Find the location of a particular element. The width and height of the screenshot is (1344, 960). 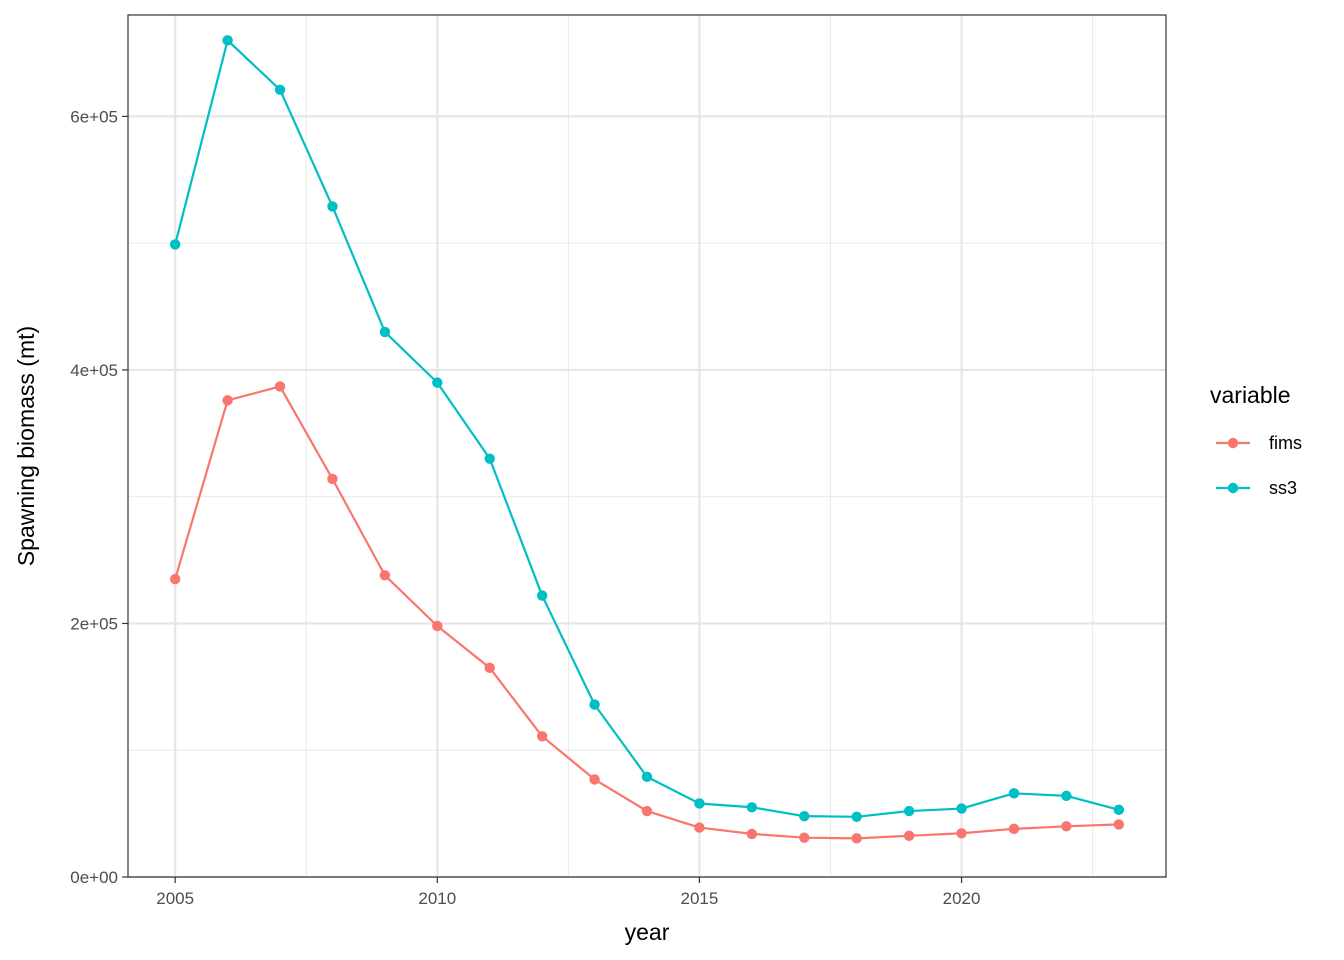

x-axis-title: year is located at coordinates (647, 932).